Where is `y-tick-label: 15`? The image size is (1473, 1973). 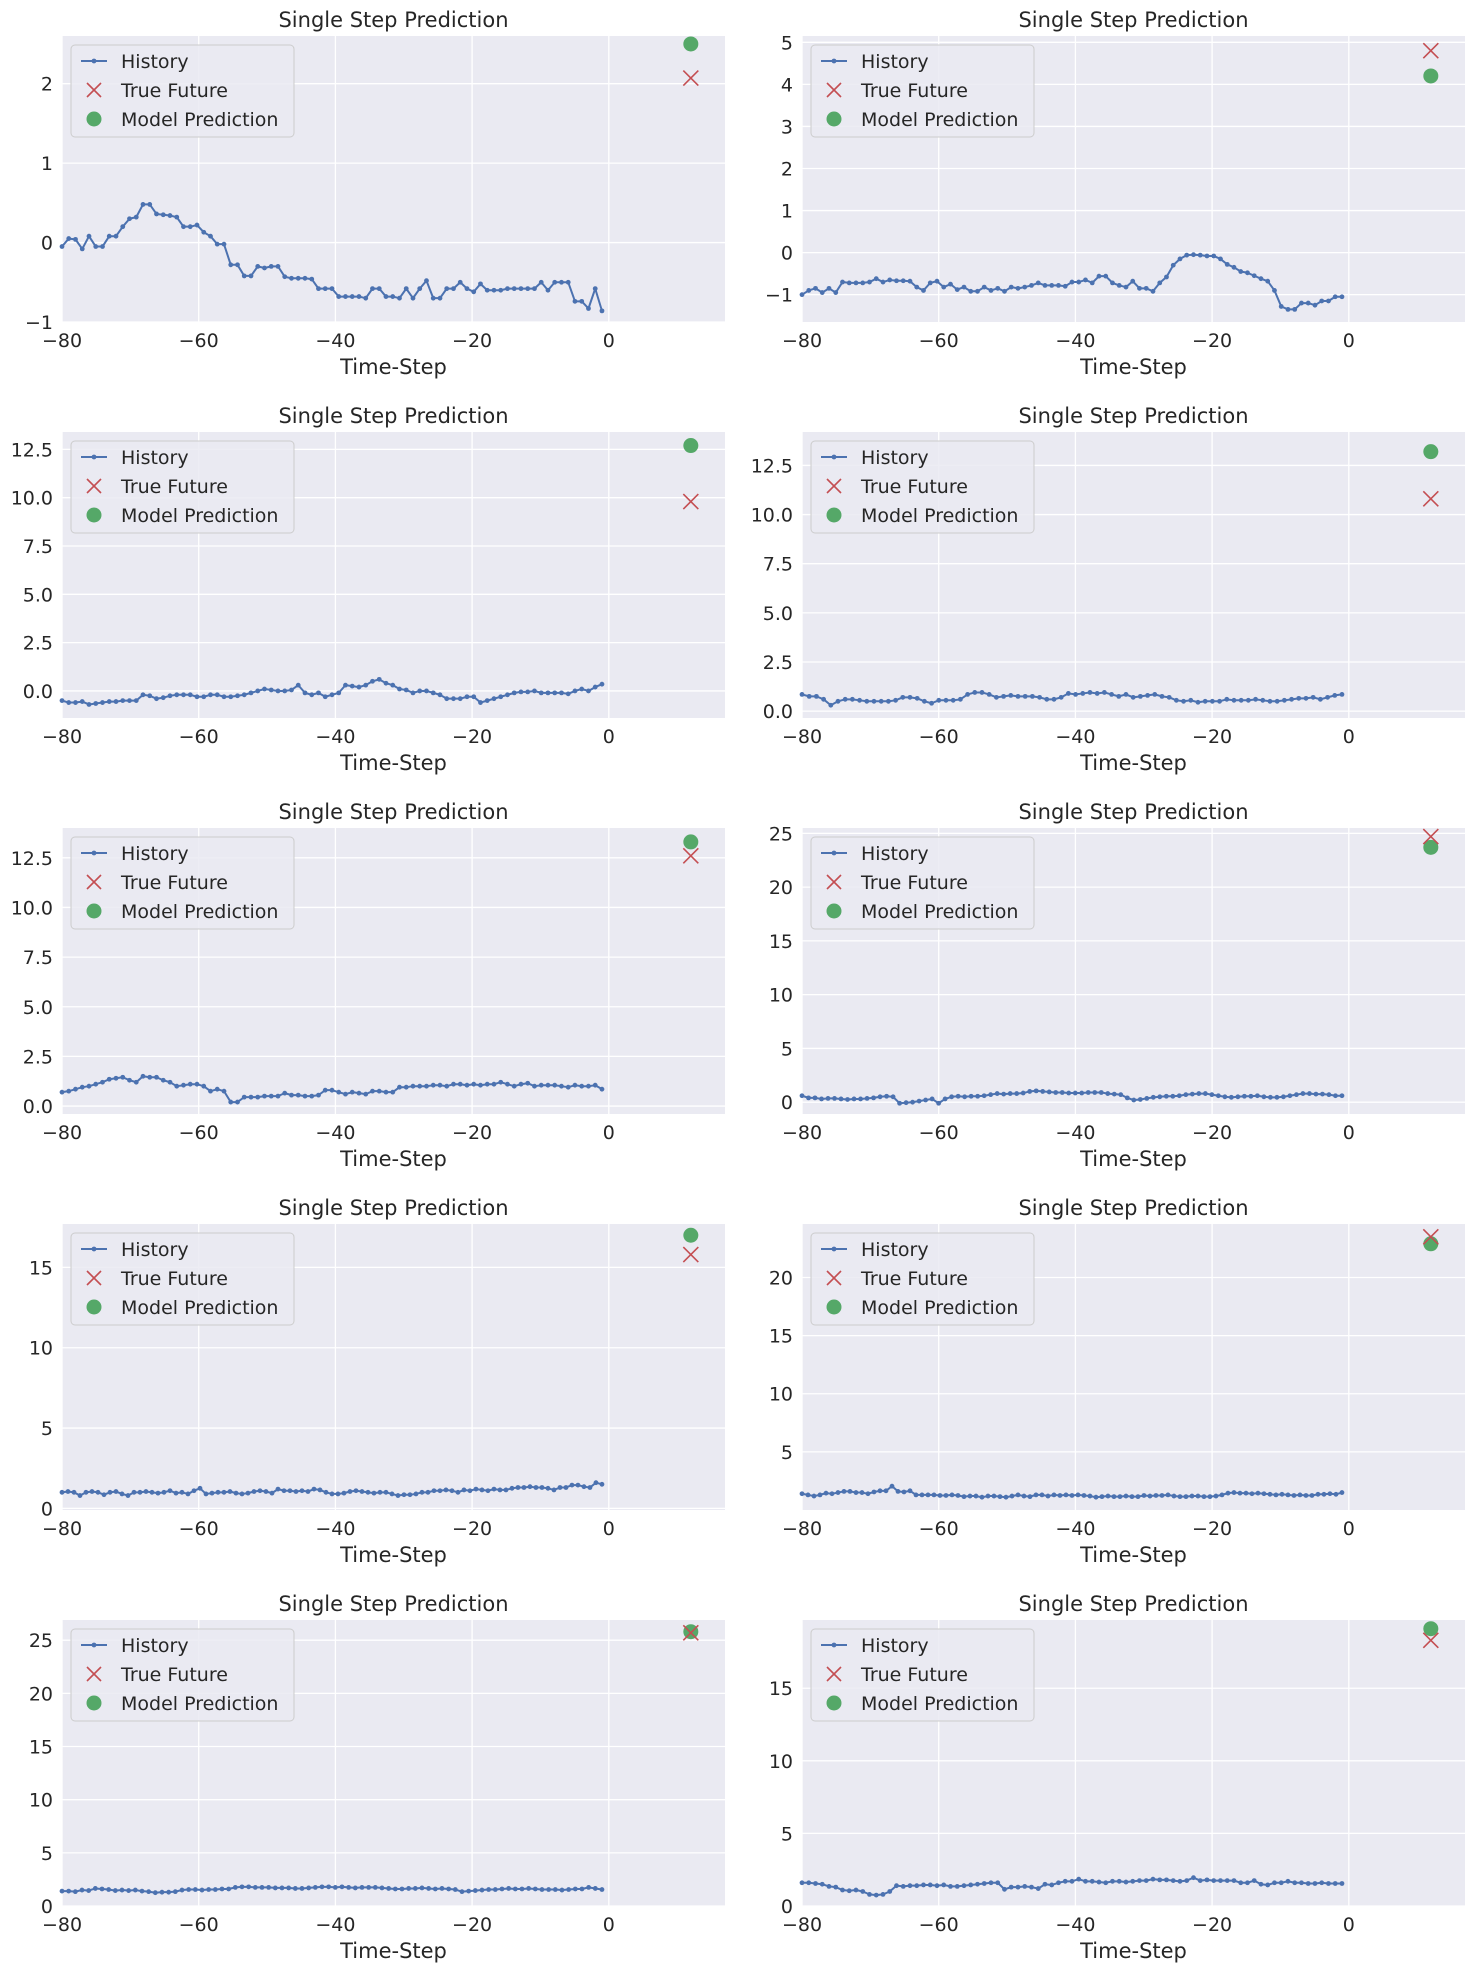 y-tick-label: 15 is located at coordinates (781, 1337).